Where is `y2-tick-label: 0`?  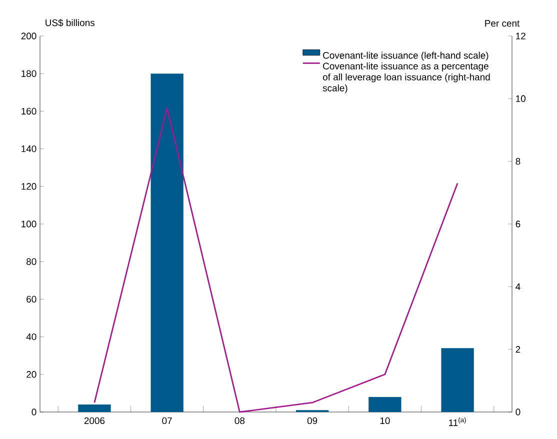 y2-tick-label: 0 is located at coordinates (518, 412).